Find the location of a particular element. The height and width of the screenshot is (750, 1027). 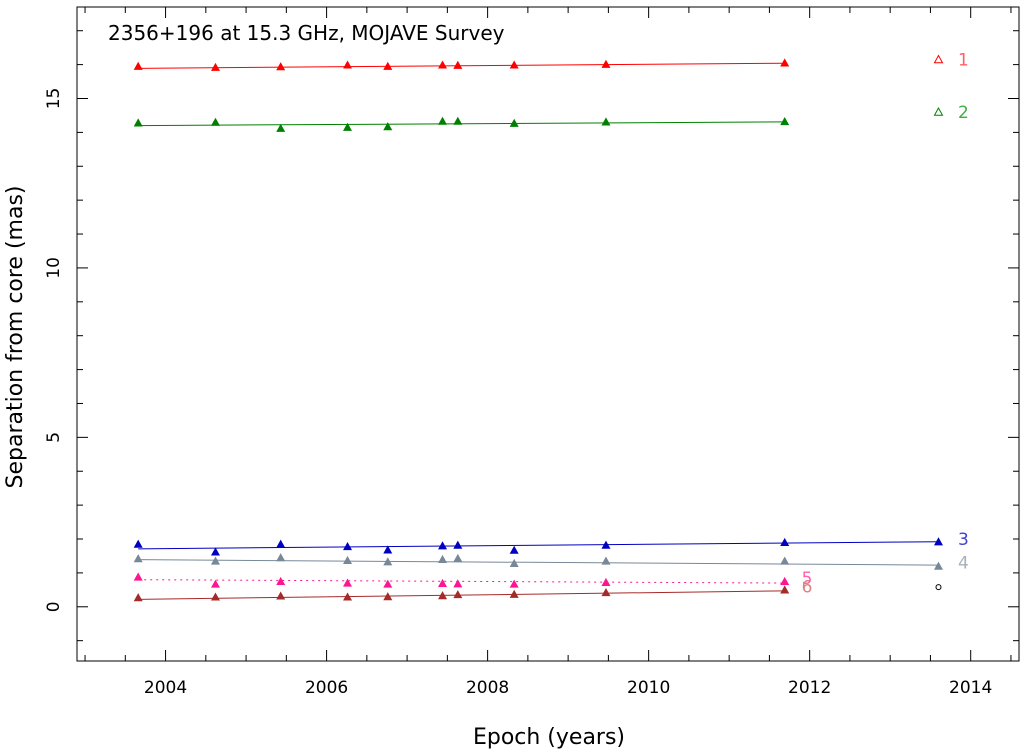

x-tick-label: 2008 is located at coordinates (487, 688).